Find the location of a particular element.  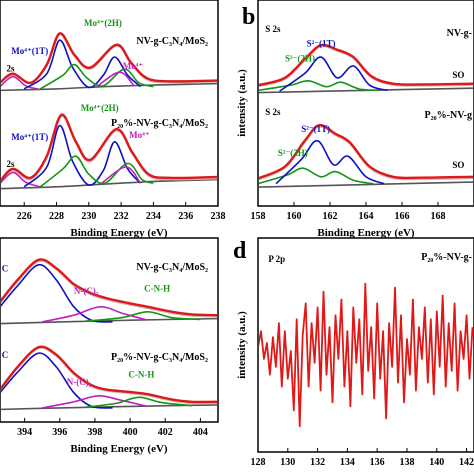

series-p-2p is located at coordinates (366, 355).